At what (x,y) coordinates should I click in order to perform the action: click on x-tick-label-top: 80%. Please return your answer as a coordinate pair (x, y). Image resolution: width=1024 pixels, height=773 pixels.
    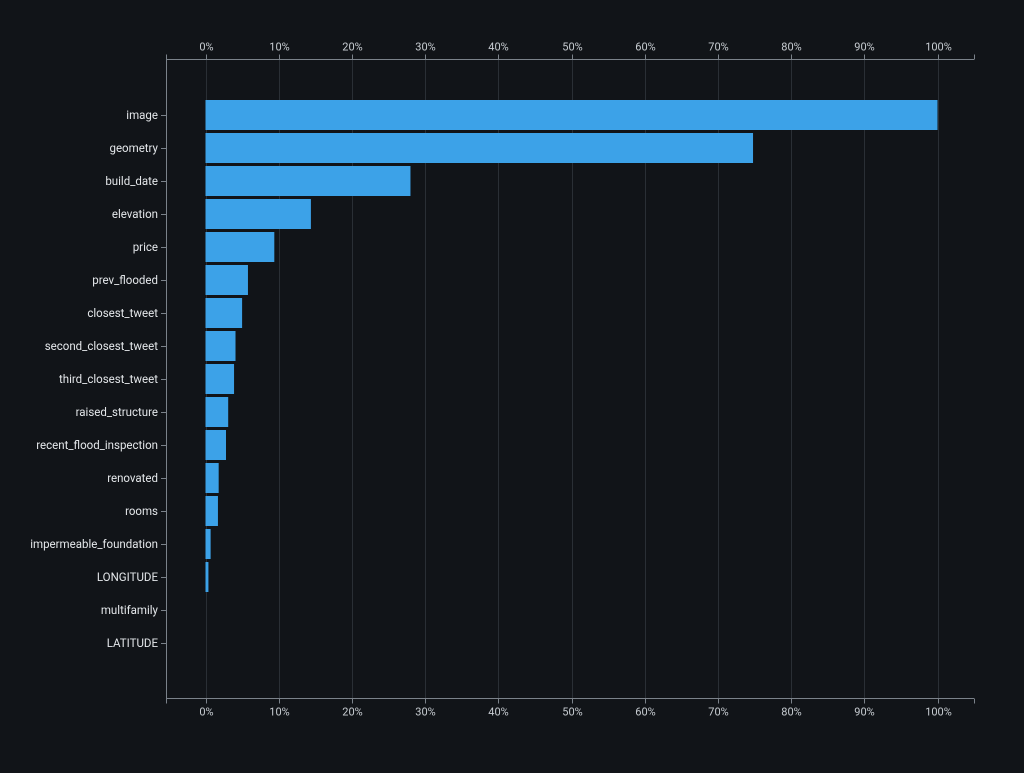
    Looking at the image, I should click on (791, 47).